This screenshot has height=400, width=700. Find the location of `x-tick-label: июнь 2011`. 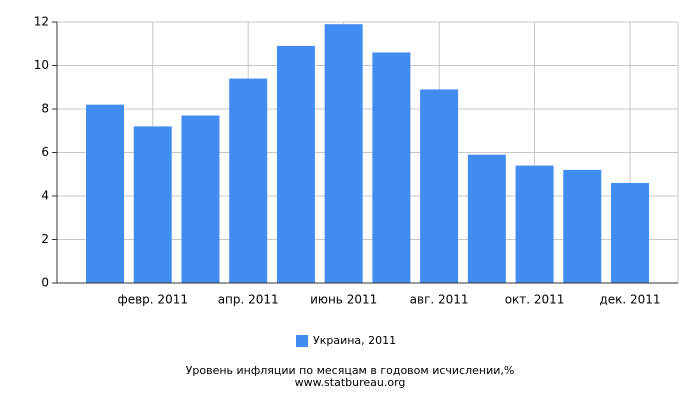

x-tick-label: июнь 2011 is located at coordinates (343, 300).